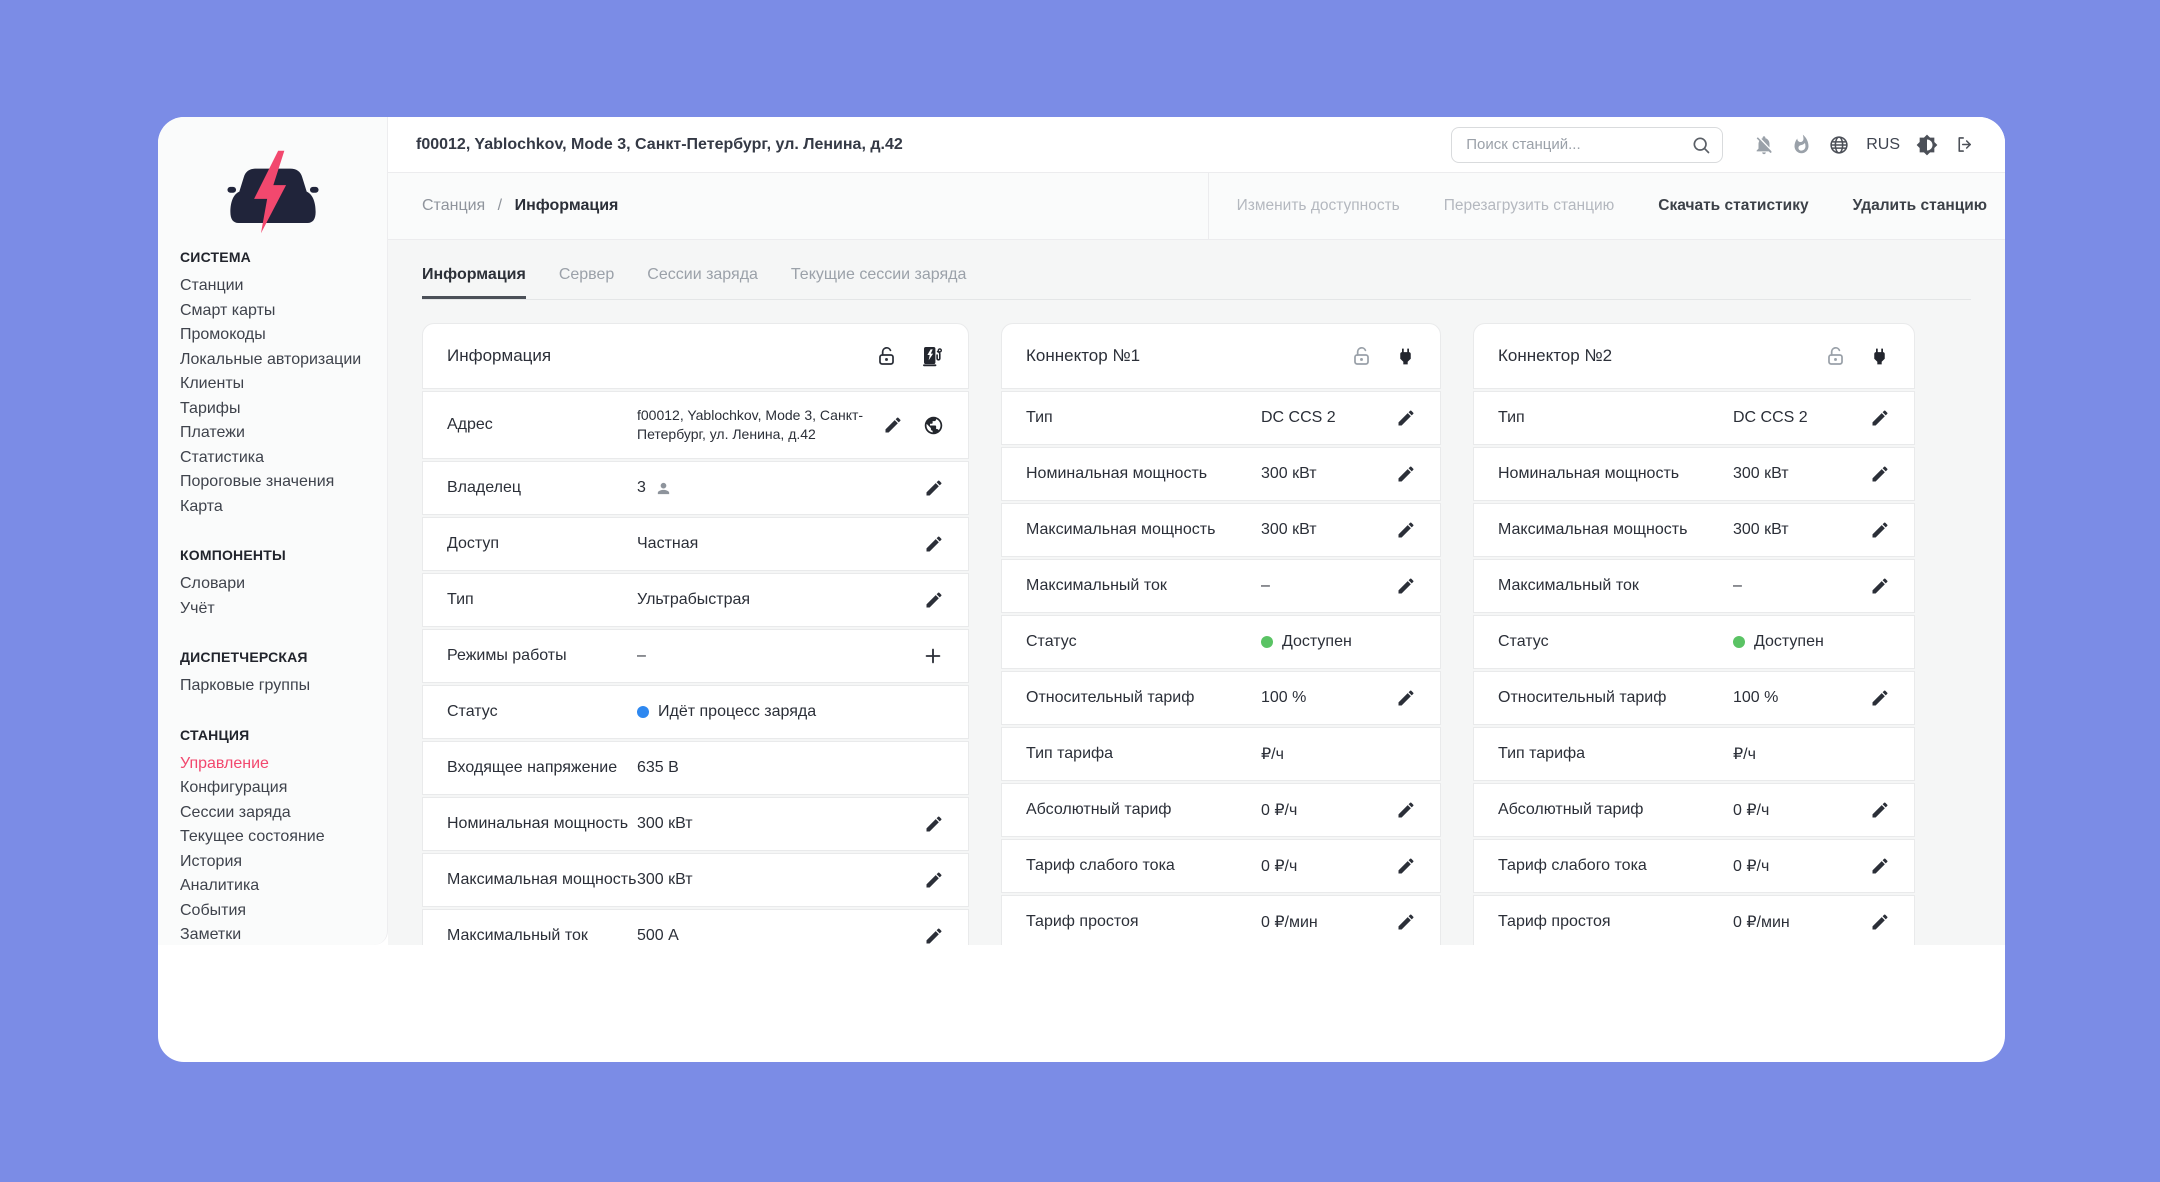 Image resolution: width=2160 pixels, height=1182 pixels. Describe the element at coordinates (197, 608) in the screenshot. I see `sidebar-item: Учёт` at that location.